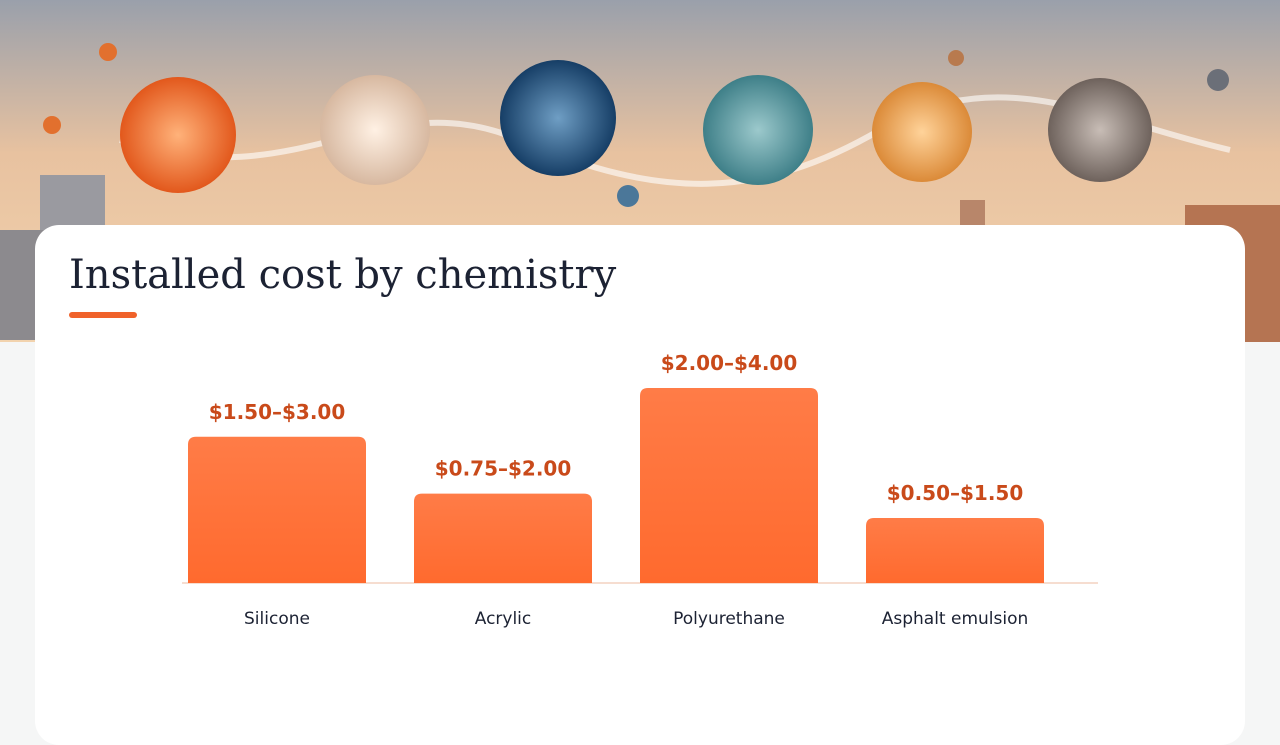  Describe the element at coordinates (103, 315) in the screenshot. I see `title-underline` at that location.